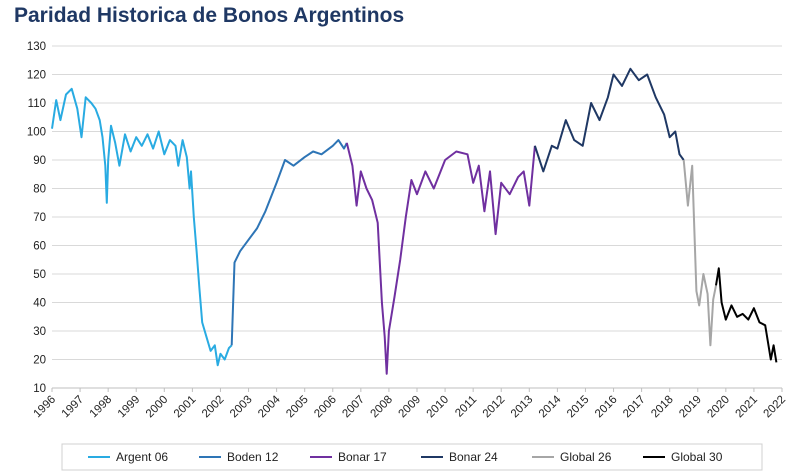 The width and height of the screenshot is (800, 475). I want to click on x-tick-label: 2006, so click(325, 407).